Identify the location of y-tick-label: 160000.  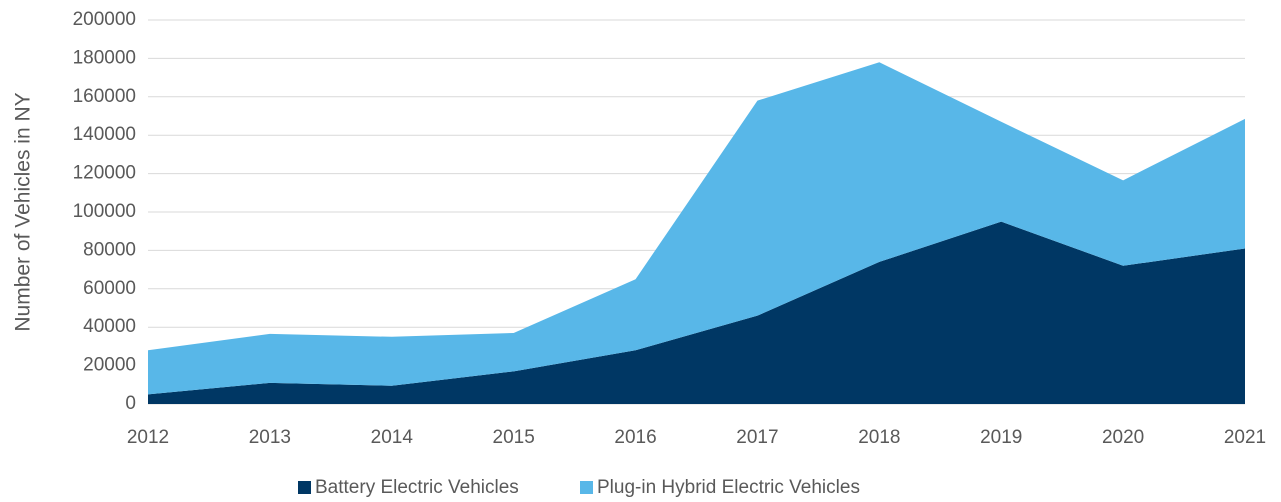
(104, 96).